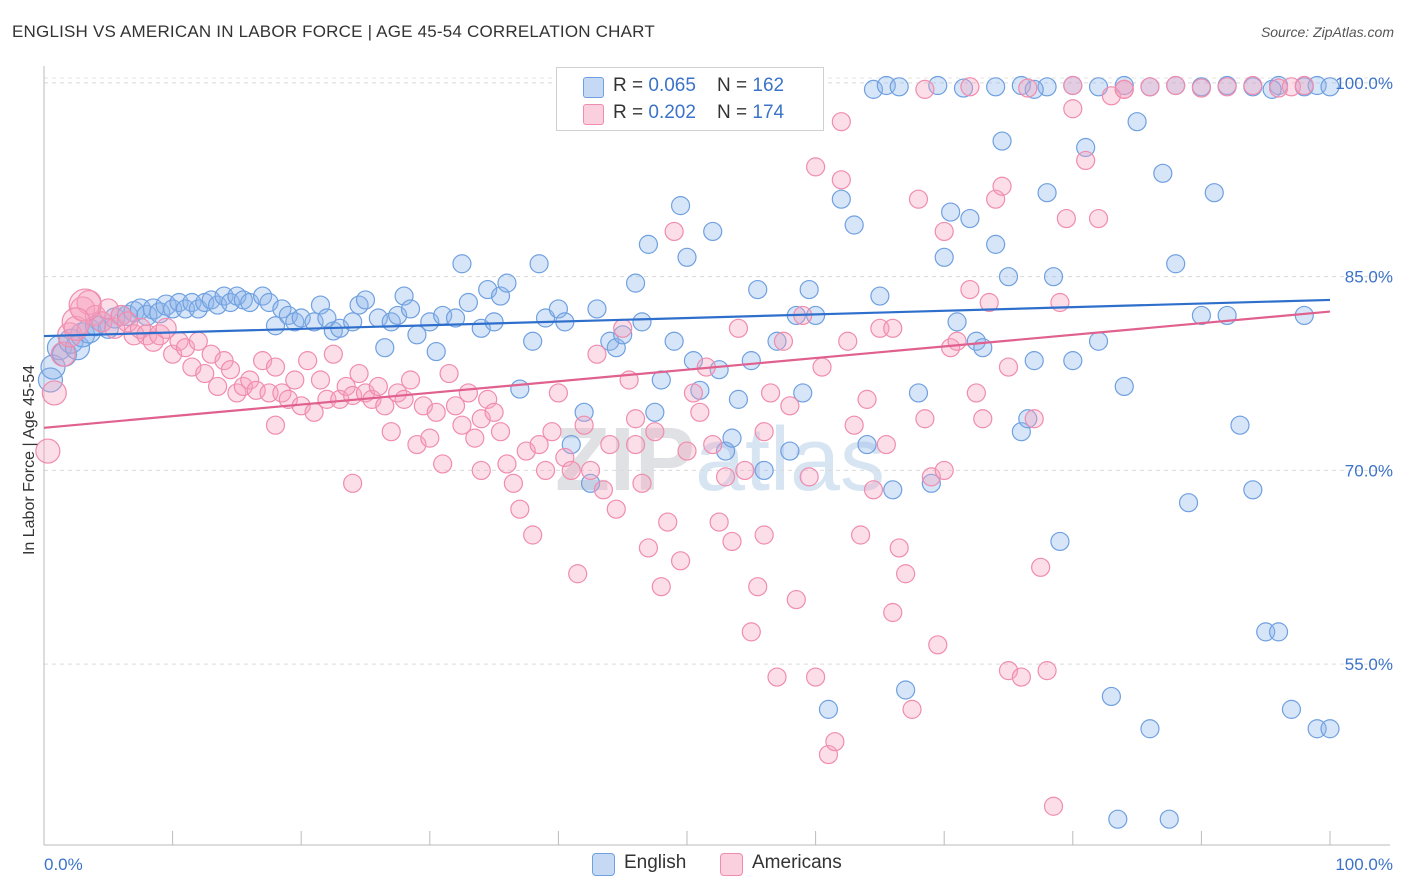 The image size is (1406, 892). I want to click on americans-trend-line, so click(687, 369).